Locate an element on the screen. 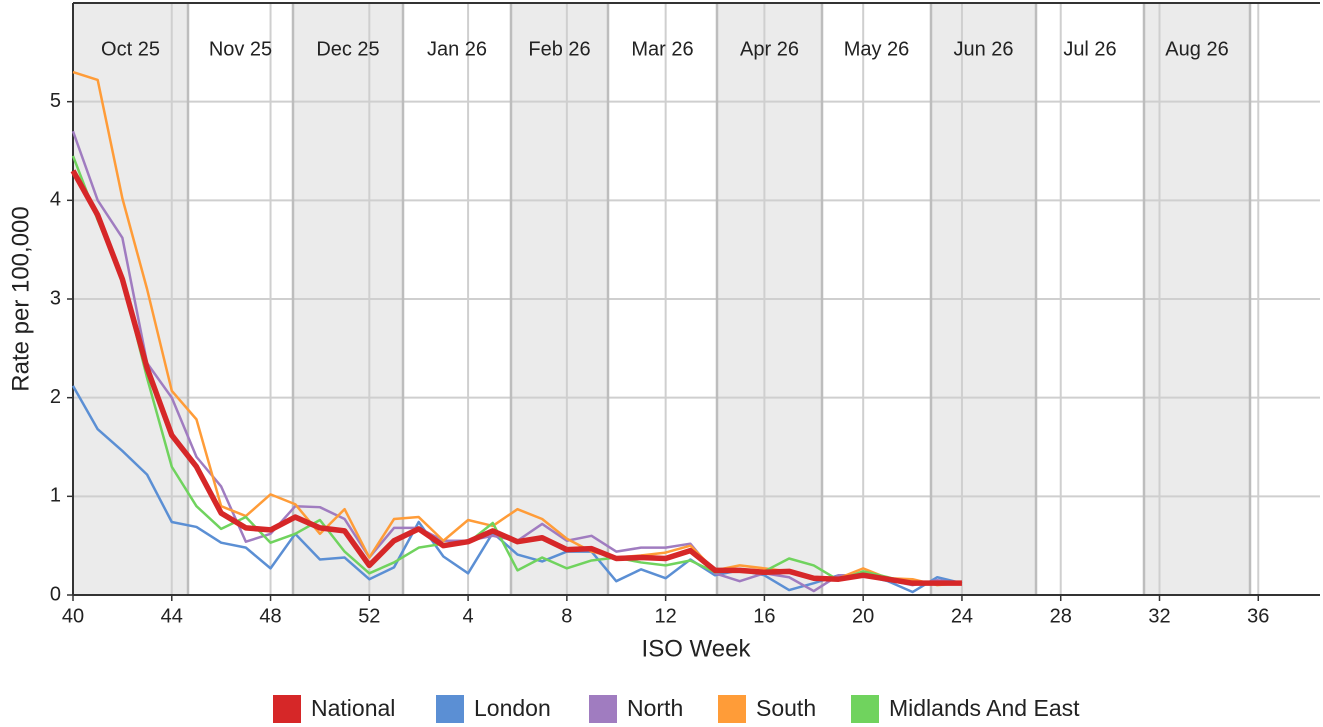 The height and width of the screenshot is (727, 1323). y-axis-title: Rate per 100,000 is located at coordinates (20, 298).